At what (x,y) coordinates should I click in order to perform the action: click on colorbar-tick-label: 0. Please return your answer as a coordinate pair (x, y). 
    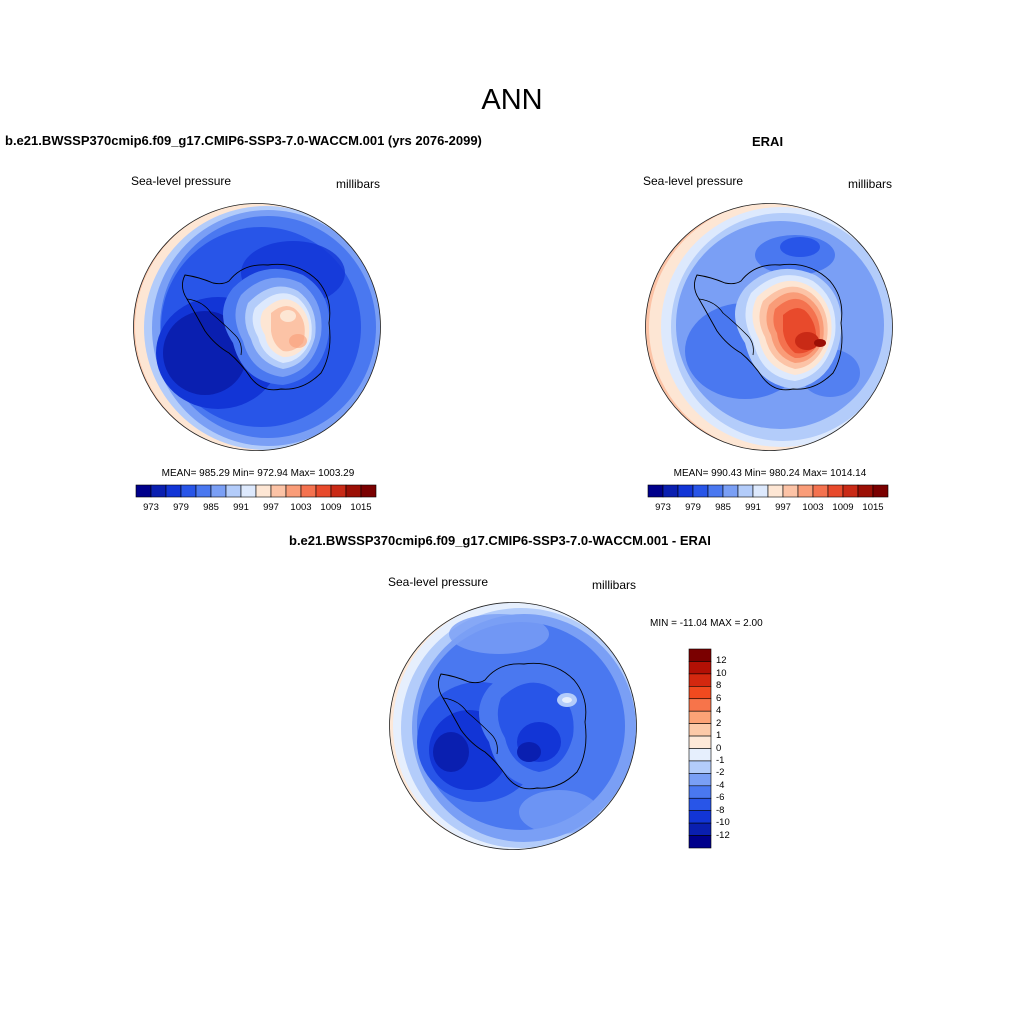
    Looking at the image, I should click on (719, 748).